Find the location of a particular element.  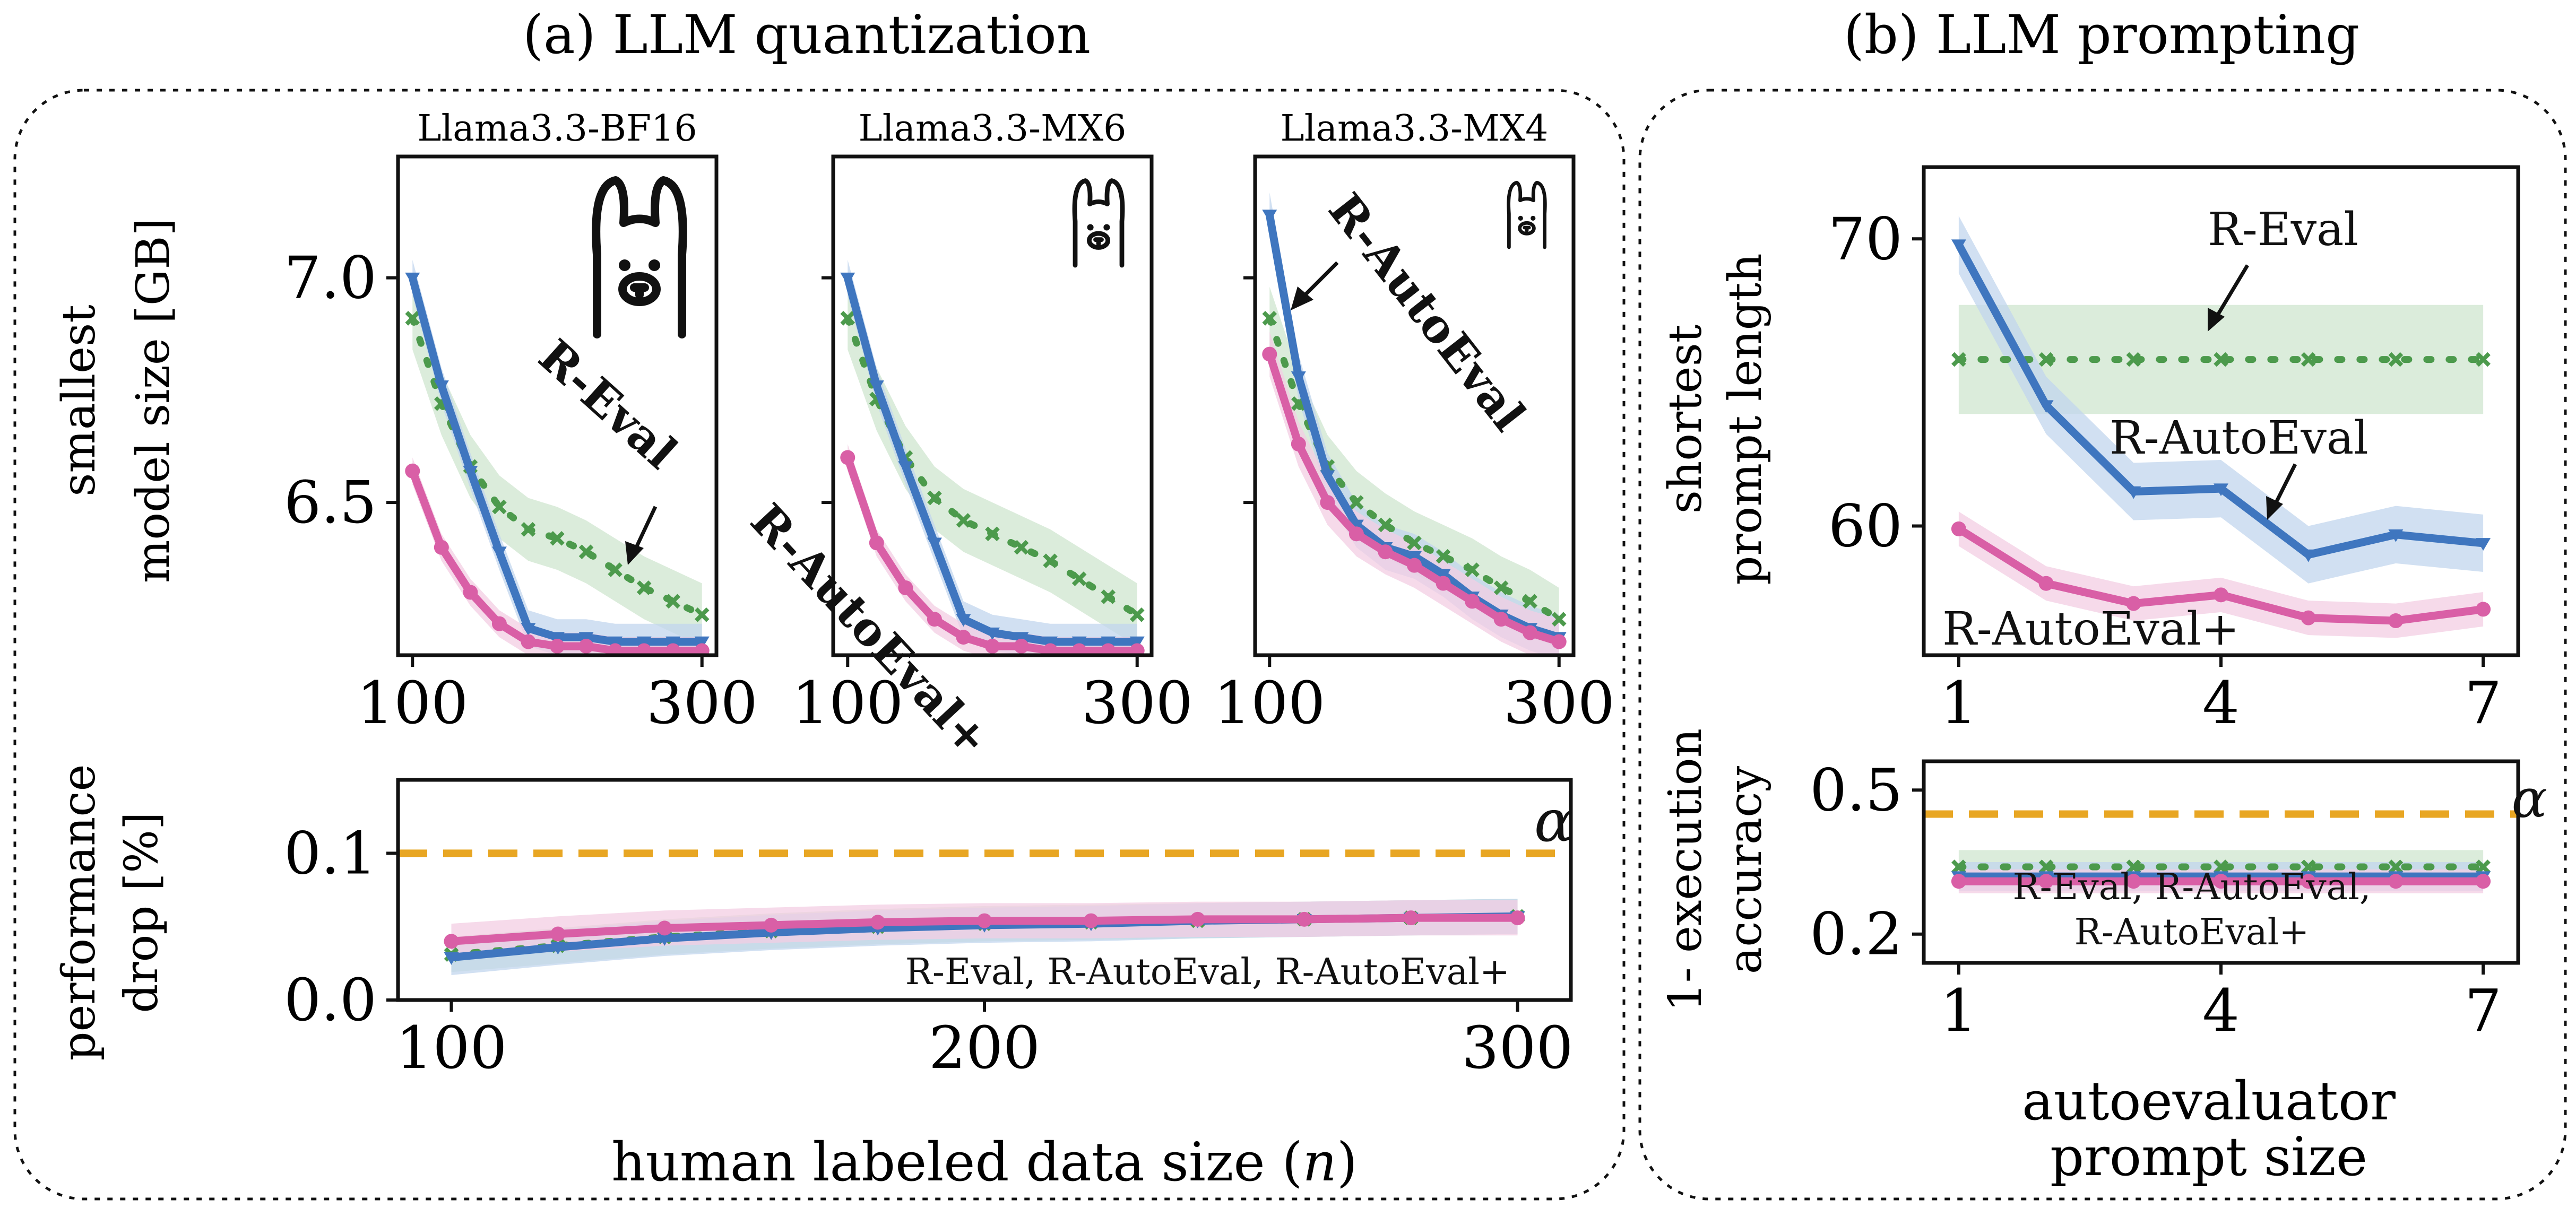

b-len-plot-area is located at coordinates (2221, 427).